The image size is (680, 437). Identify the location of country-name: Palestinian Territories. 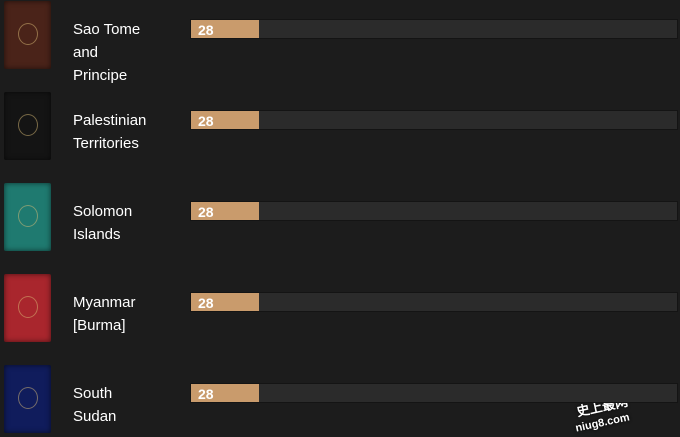
(110, 132).